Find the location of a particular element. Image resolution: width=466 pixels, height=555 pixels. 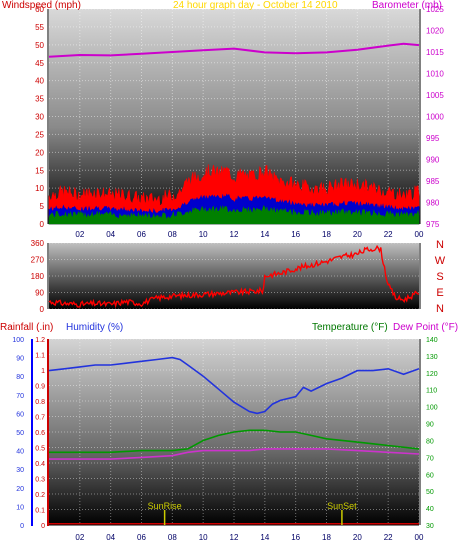

humidity-axis-title: Humidity (%) is located at coordinates (94, 327).